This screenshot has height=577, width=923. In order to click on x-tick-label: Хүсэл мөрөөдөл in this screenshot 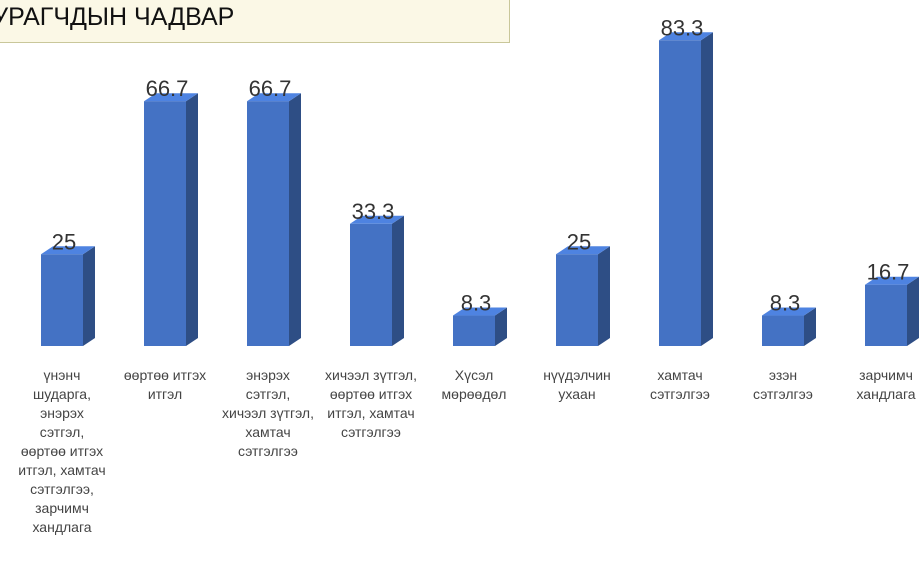, I will do `click(474, 384)`.